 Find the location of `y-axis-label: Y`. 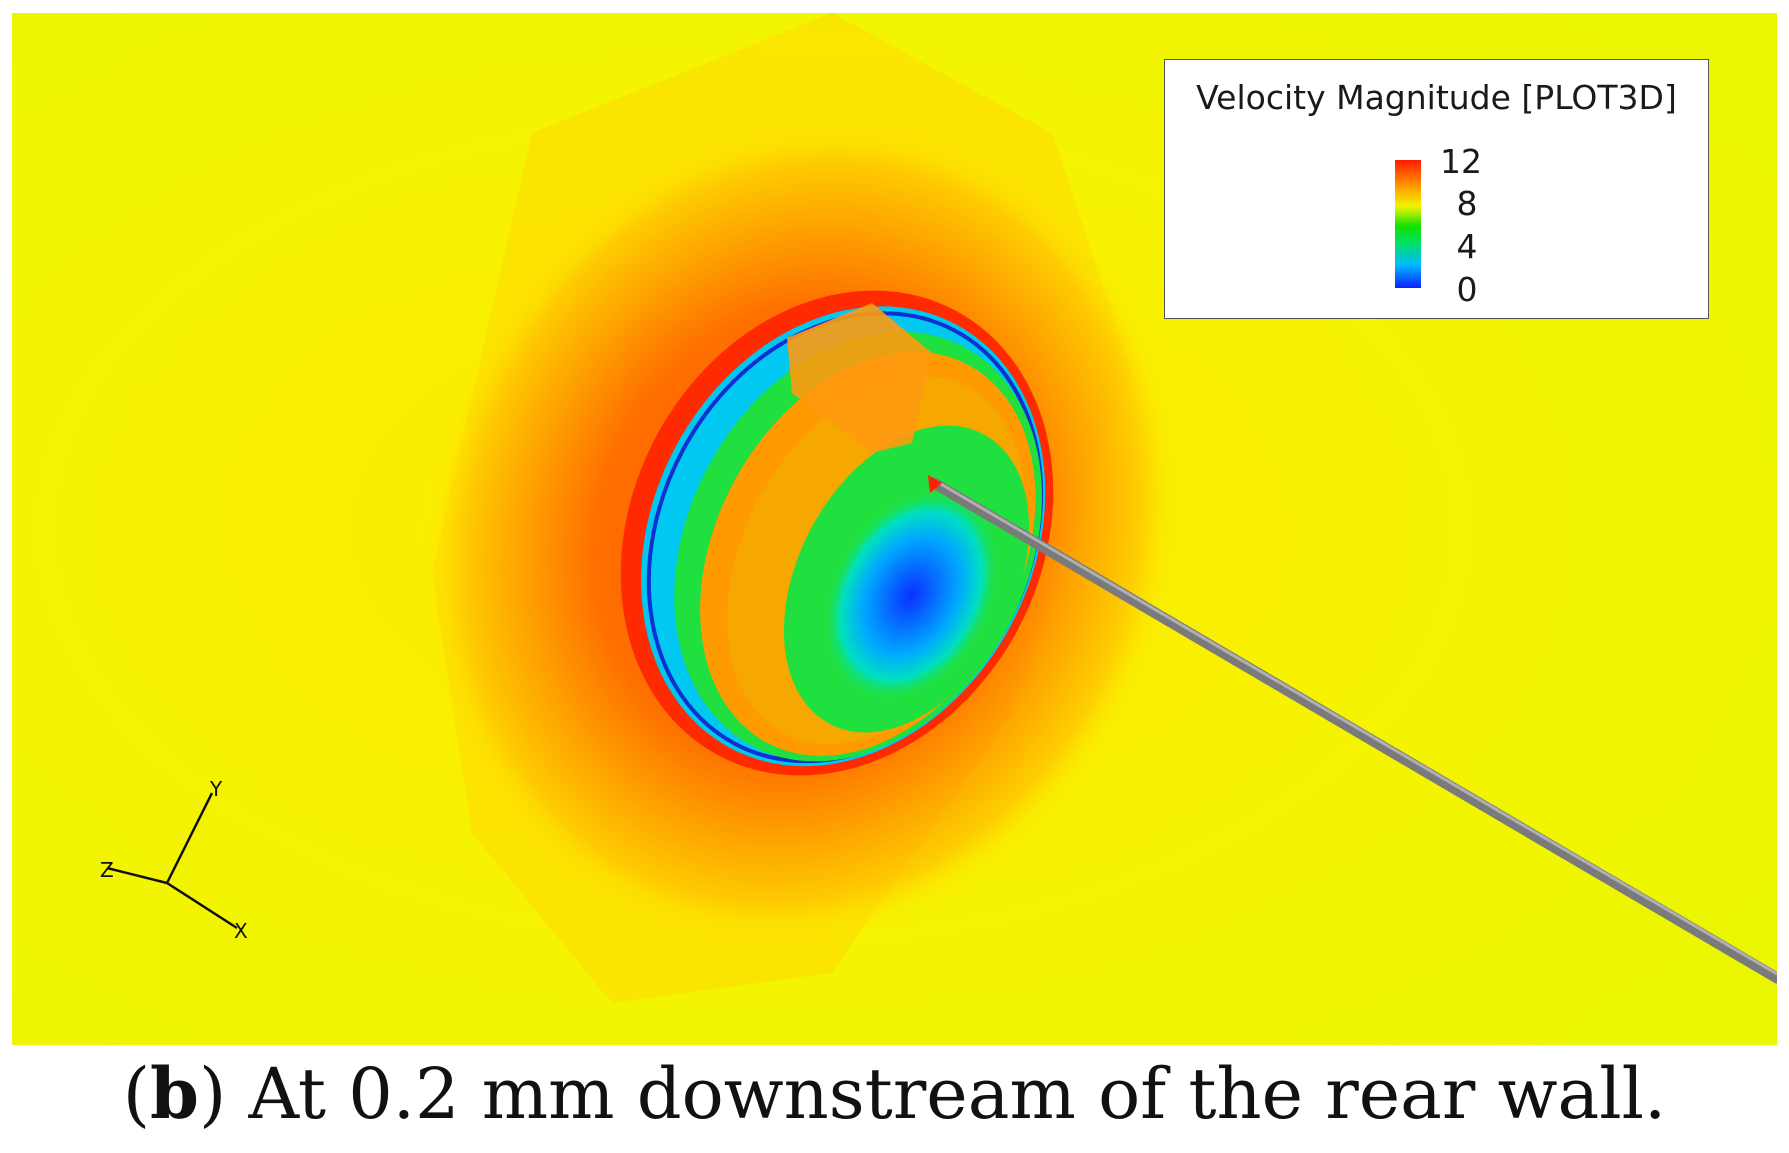

y-axis-label: Y is located at coordinates (216, 789).